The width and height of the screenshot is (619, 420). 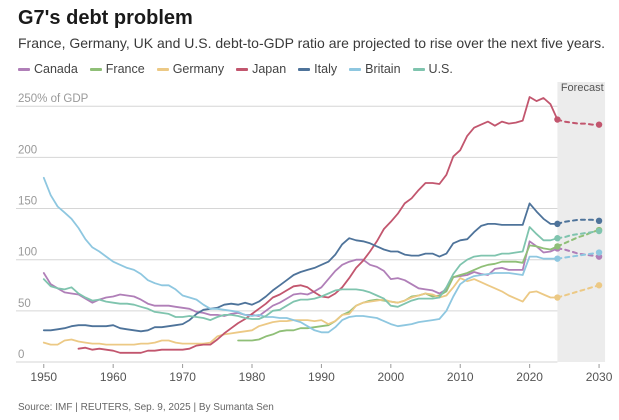 I want to click on legend-label: U.S., so click(x=440, y=69).